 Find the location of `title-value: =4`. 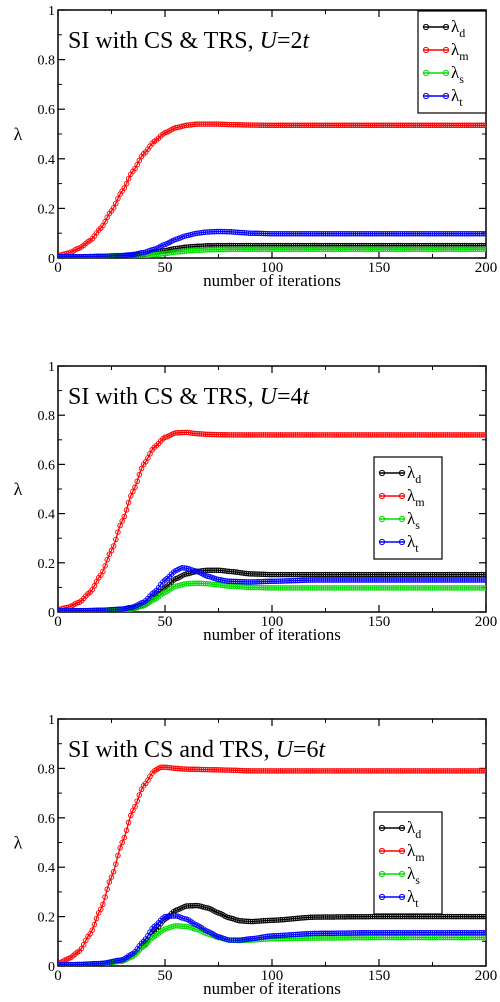

title-value: =4 is located at coordinates (290, 397).